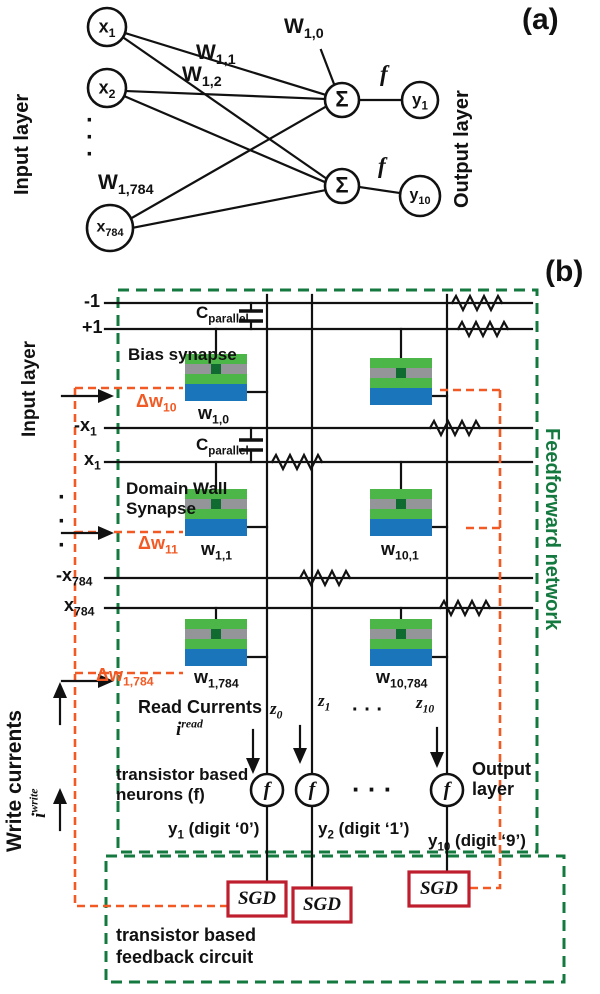 Image resolution: width=600 pixels, height=994 pixels. I want to click on weight-W1784-label: W1,784, so click(126, 184).